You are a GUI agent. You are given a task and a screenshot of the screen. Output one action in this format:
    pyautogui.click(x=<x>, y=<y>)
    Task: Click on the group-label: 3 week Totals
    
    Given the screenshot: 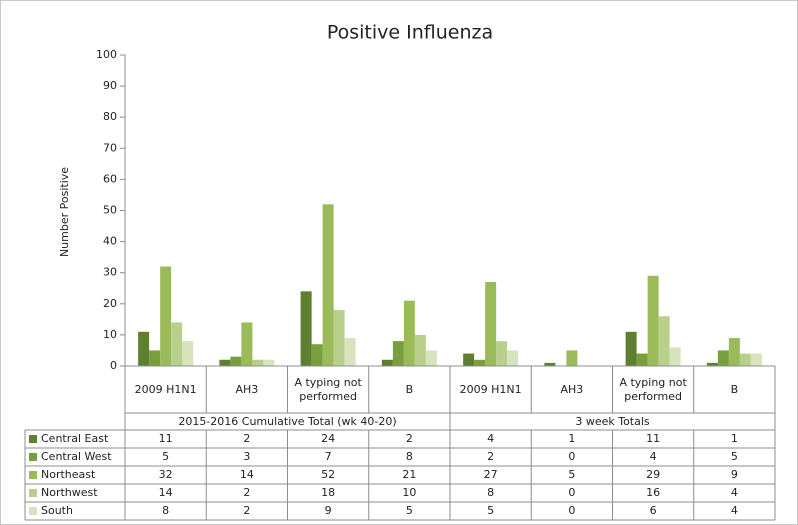 What is the action you would take?
    pyautogui.click(x=612, y=421)
    